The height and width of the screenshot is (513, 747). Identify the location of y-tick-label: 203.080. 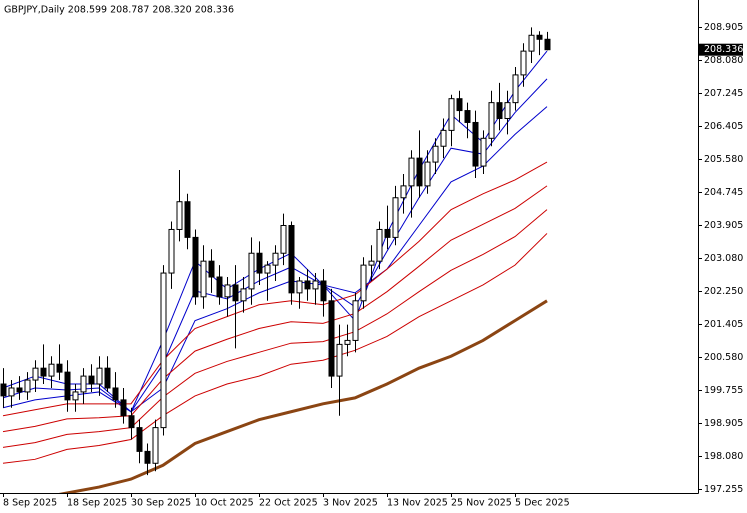
(723, 258).